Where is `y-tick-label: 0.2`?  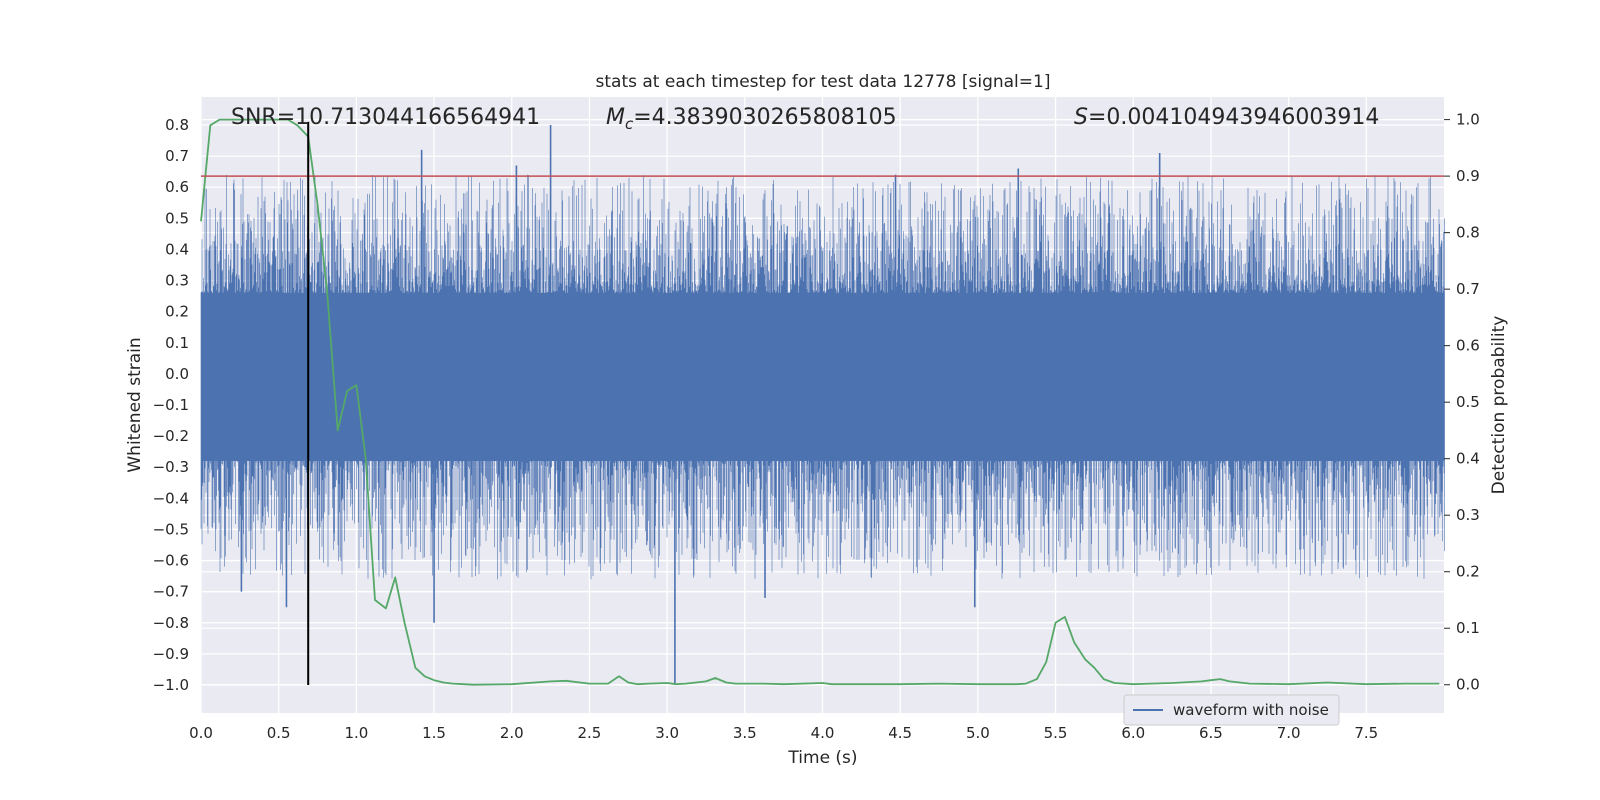 y-tick-label: 0.2 is located at coordinates (177, 312).